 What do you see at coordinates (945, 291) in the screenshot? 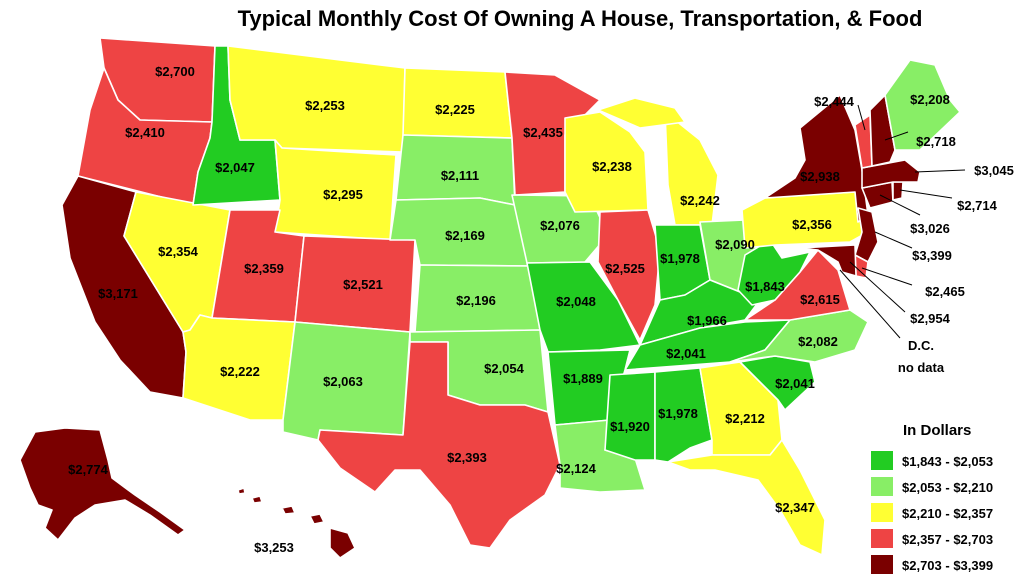
I see `label-de: $2,465` at bounding box center [945, 291].